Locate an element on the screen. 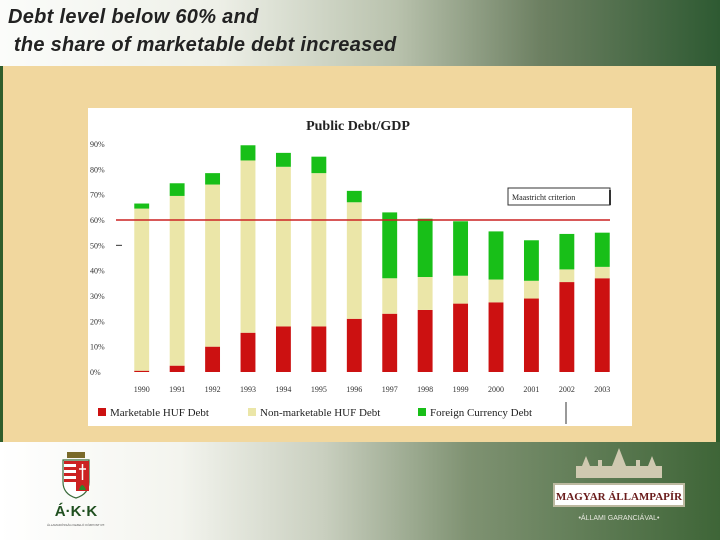 The image size is (720, 540). slide-title-line-2: the share of marketable debt increased is located at coordinates (202, 45).